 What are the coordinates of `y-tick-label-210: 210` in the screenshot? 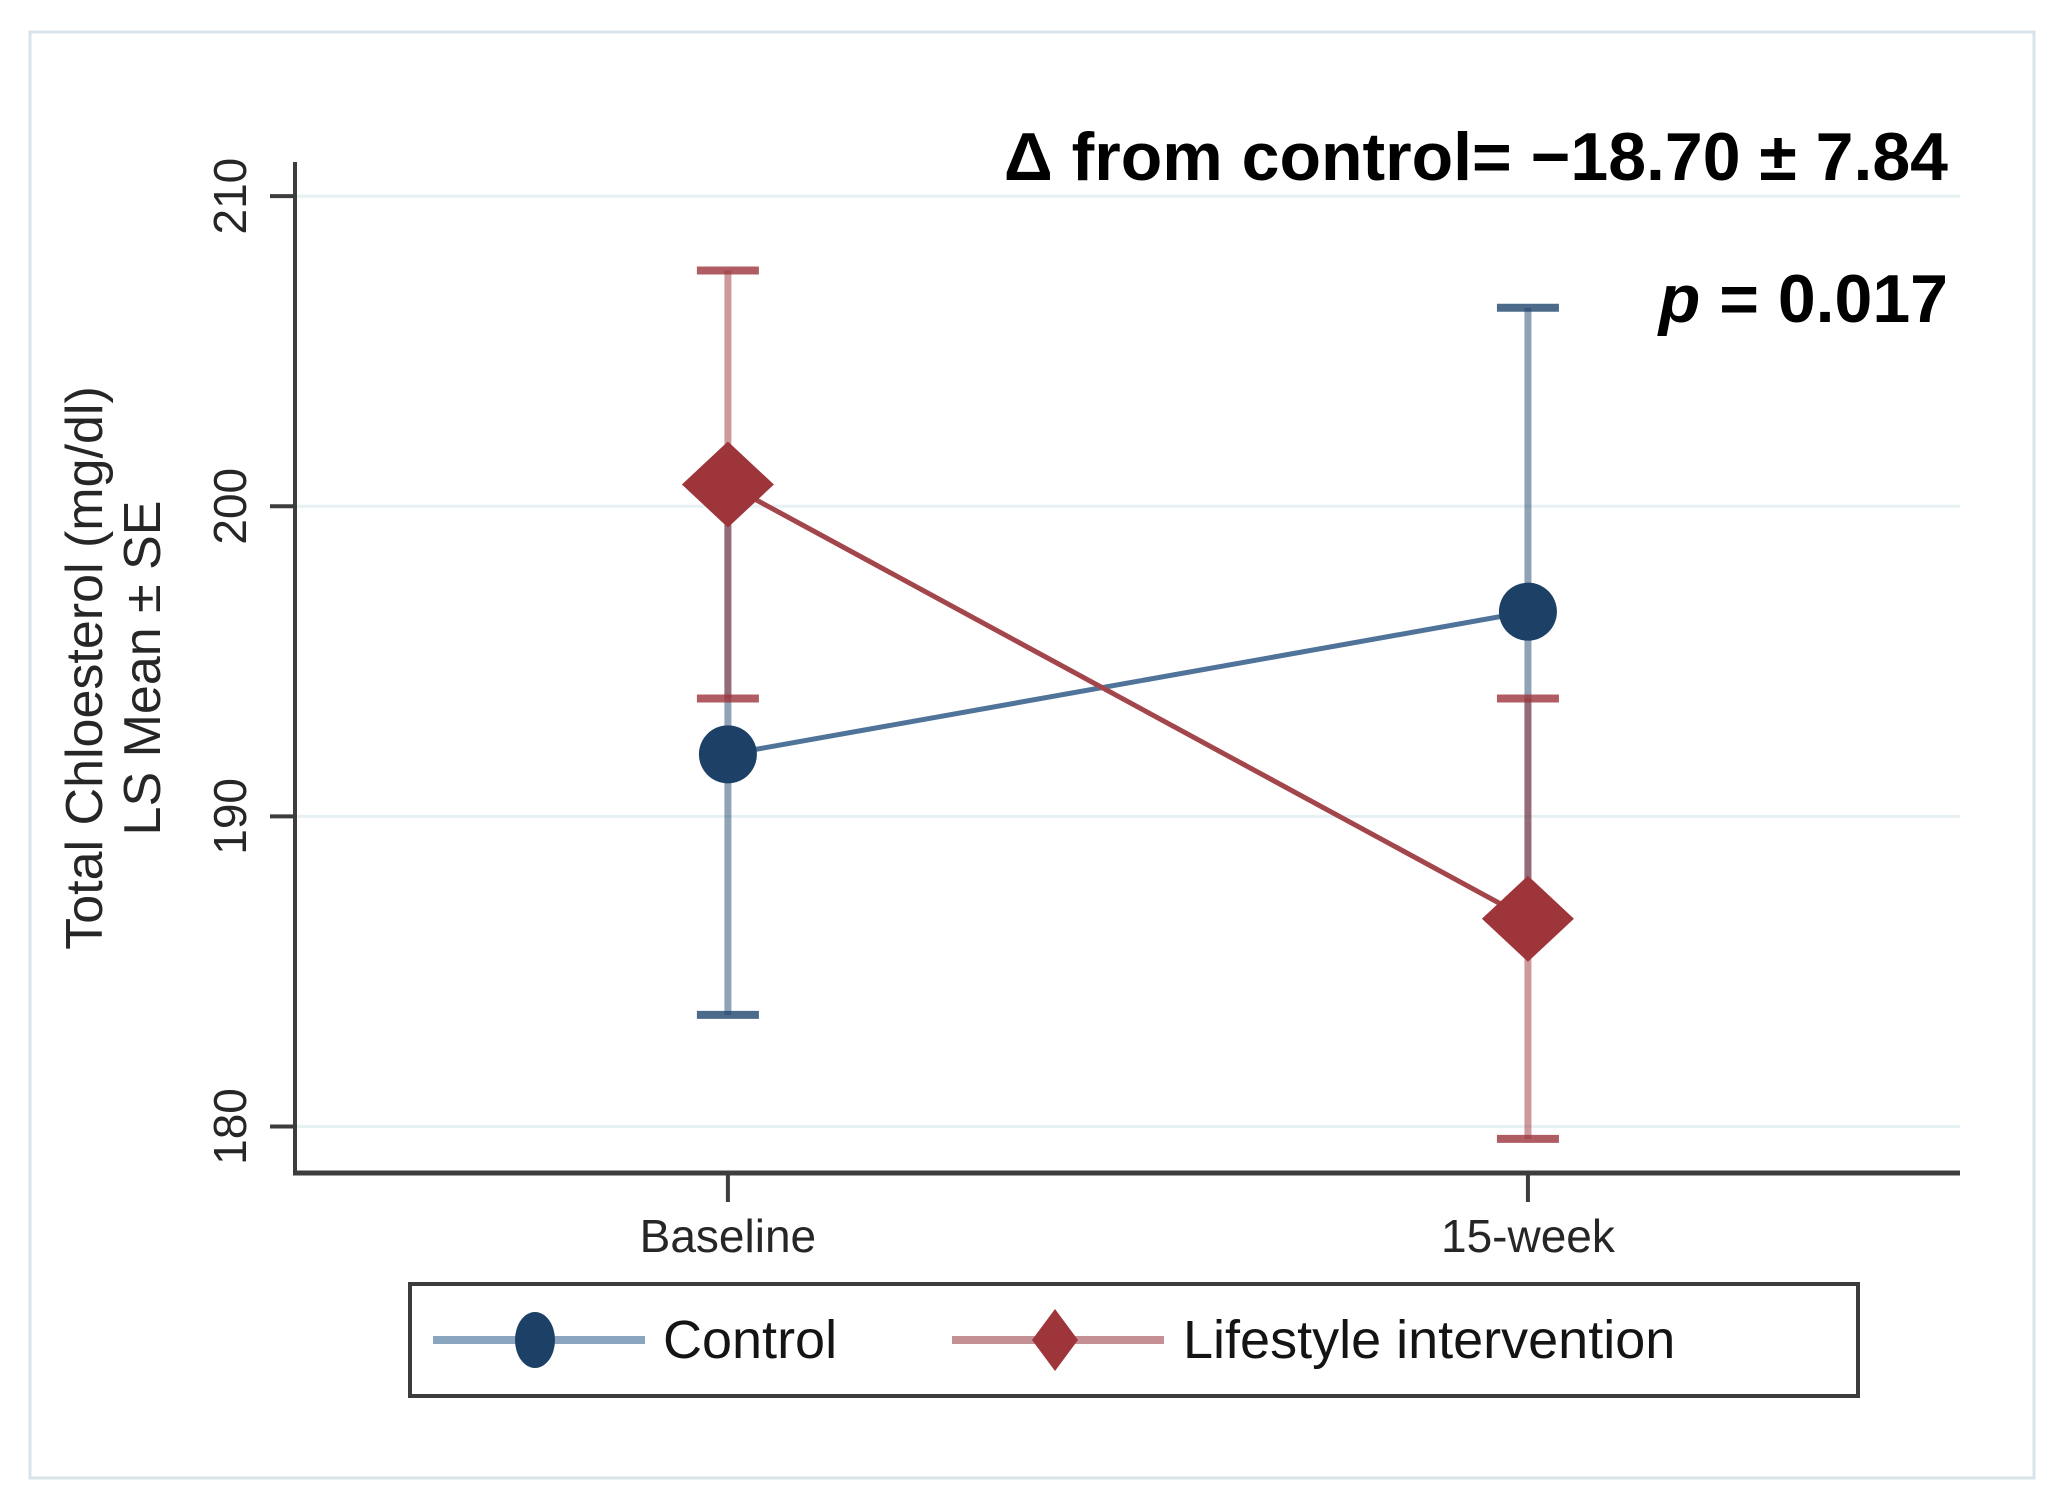 It's located at (230, 196).